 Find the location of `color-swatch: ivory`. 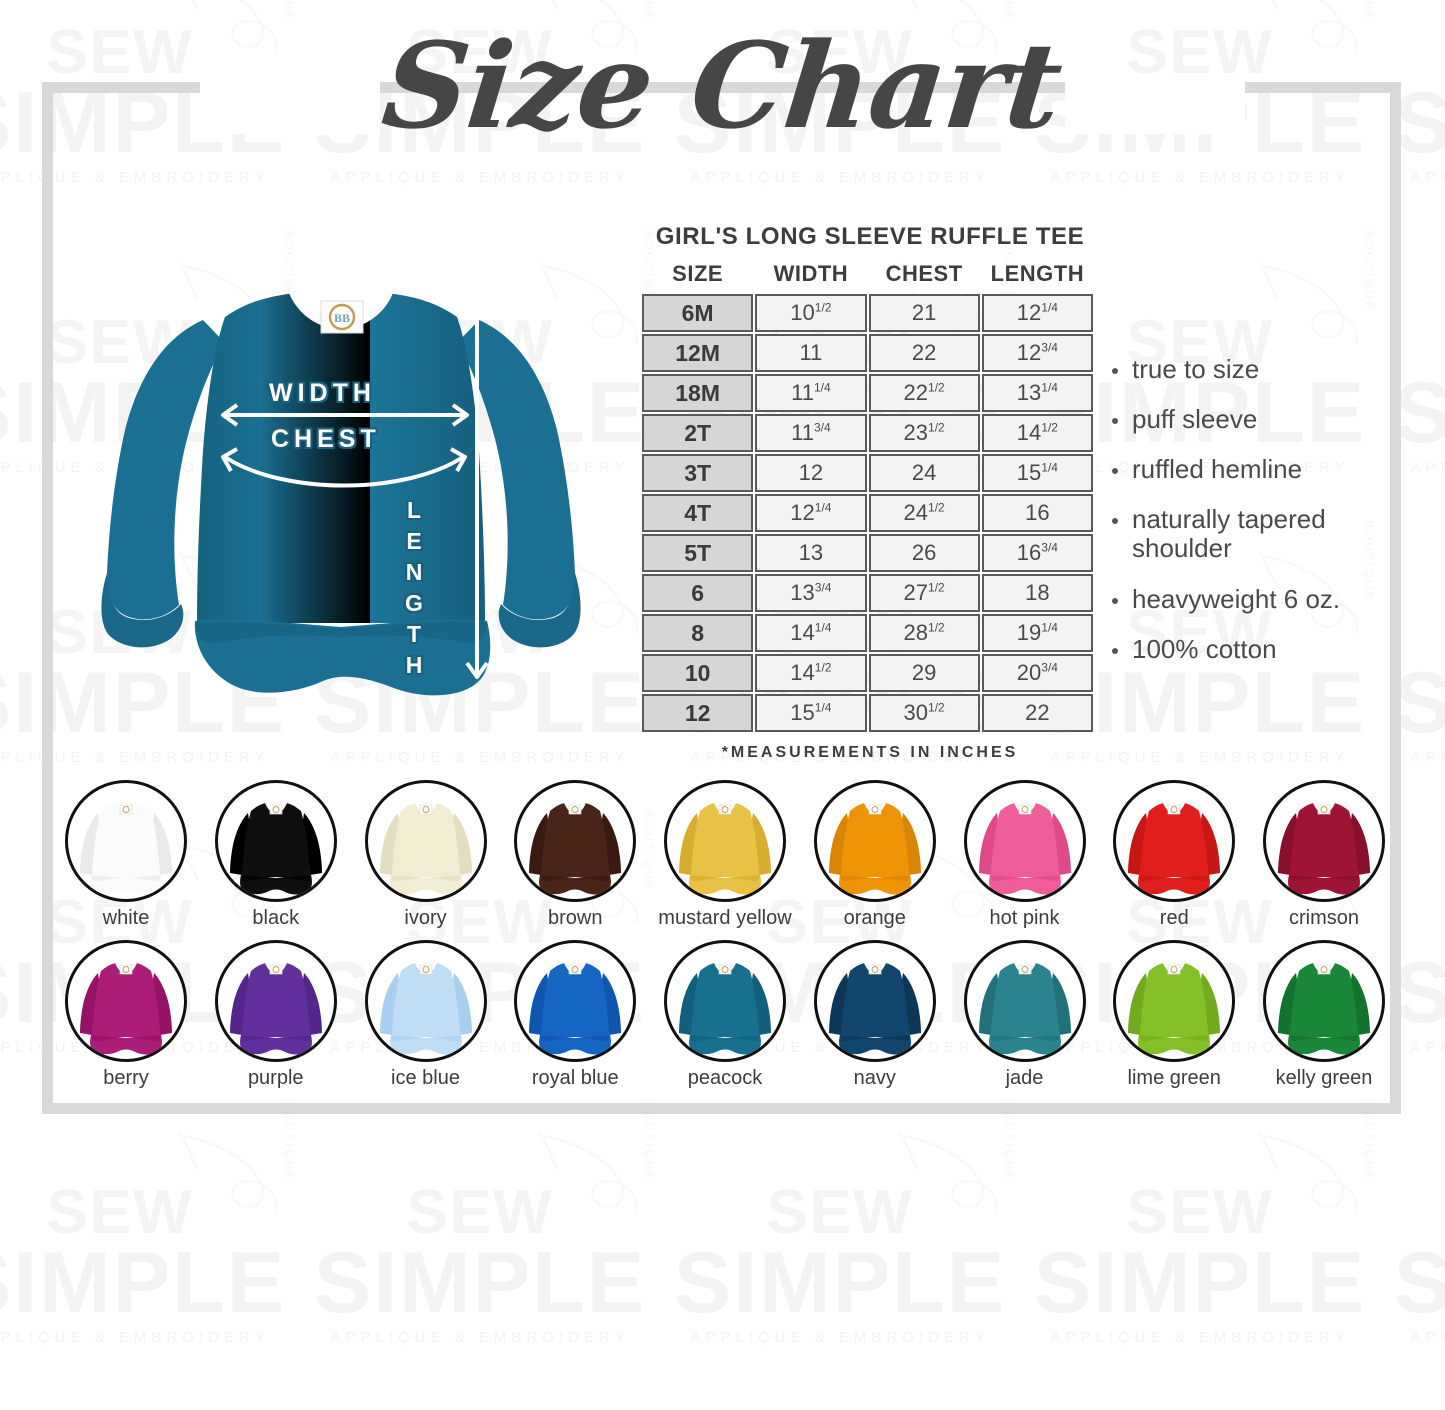

color-swatch: ivory is located at coordinates (426, 855).